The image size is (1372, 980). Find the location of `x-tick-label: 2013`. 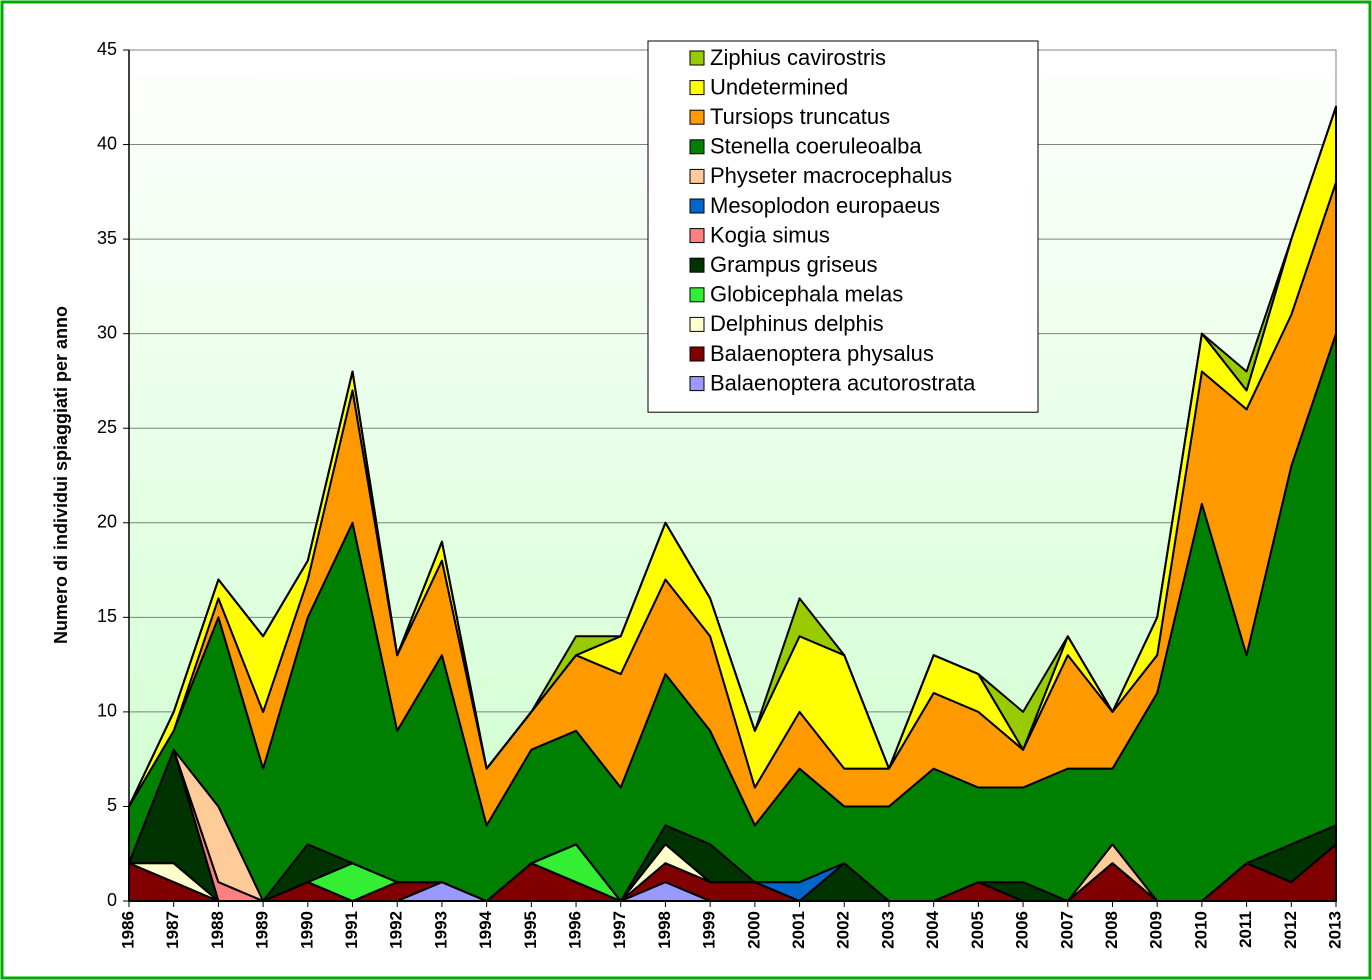

x-tick-label: 2013 is located at coordinates (1334, 930).